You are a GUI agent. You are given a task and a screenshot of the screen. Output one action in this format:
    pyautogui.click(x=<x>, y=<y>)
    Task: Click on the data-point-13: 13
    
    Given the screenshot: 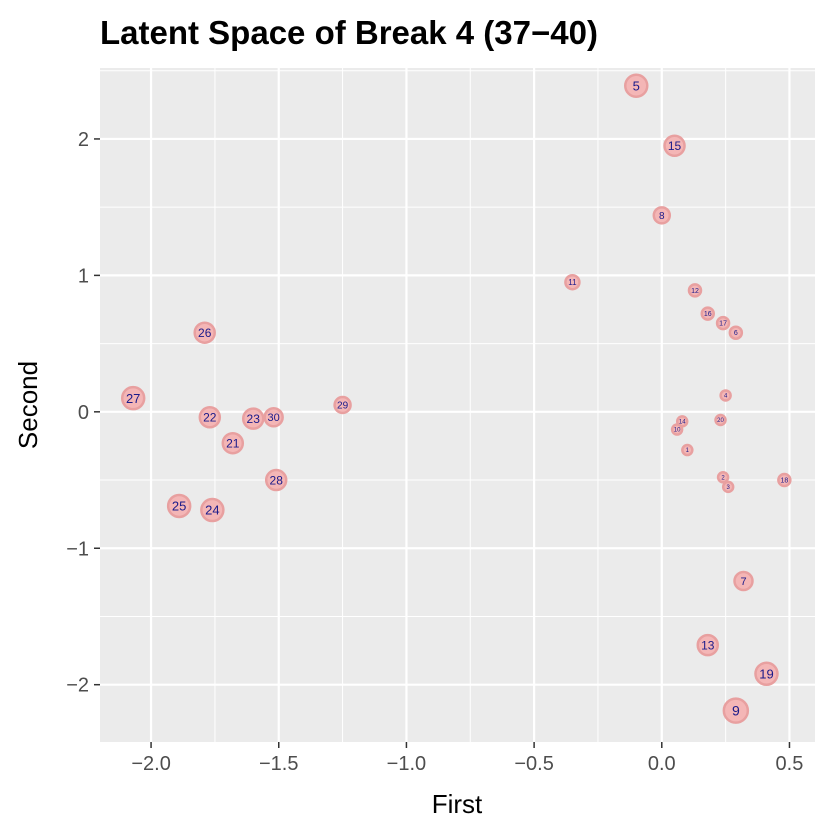 What is the action you would take?
    pyautogui.click(x=707, y=645)
    